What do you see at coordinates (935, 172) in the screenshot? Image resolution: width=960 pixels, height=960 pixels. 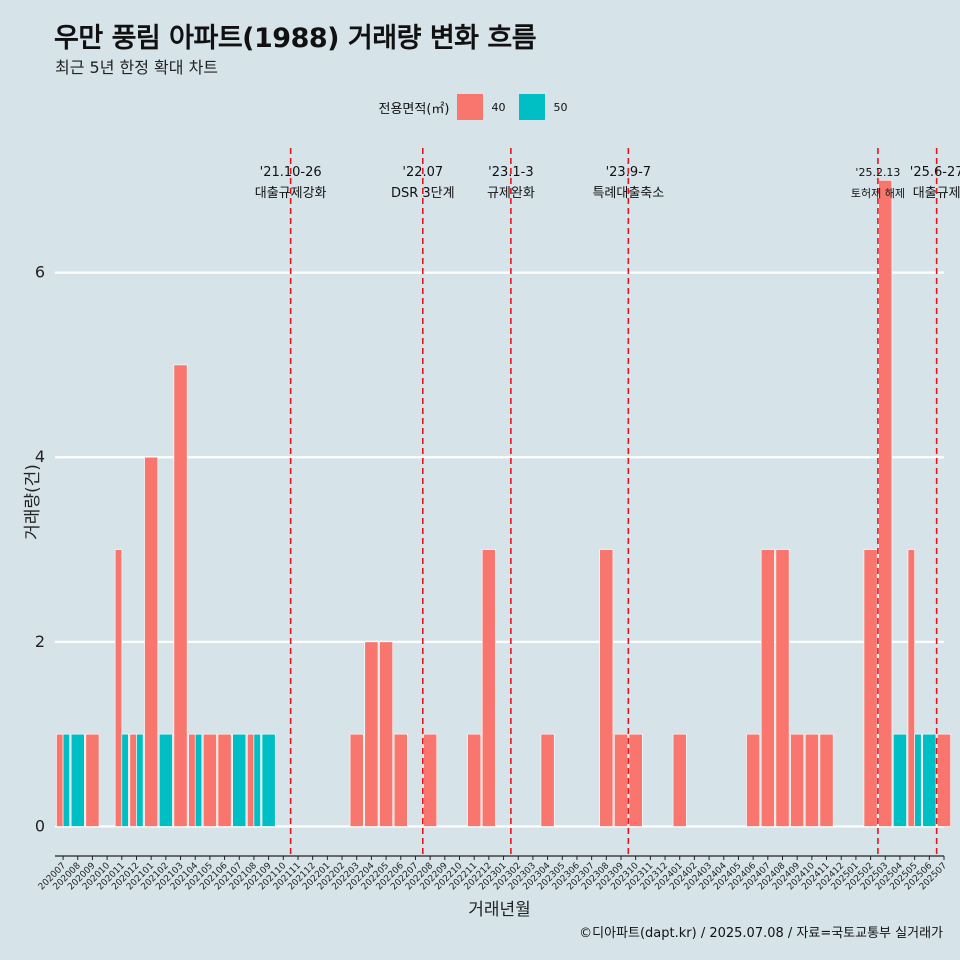 I see `event-date-5: '25.6-27` at bounding box center [935, 172].